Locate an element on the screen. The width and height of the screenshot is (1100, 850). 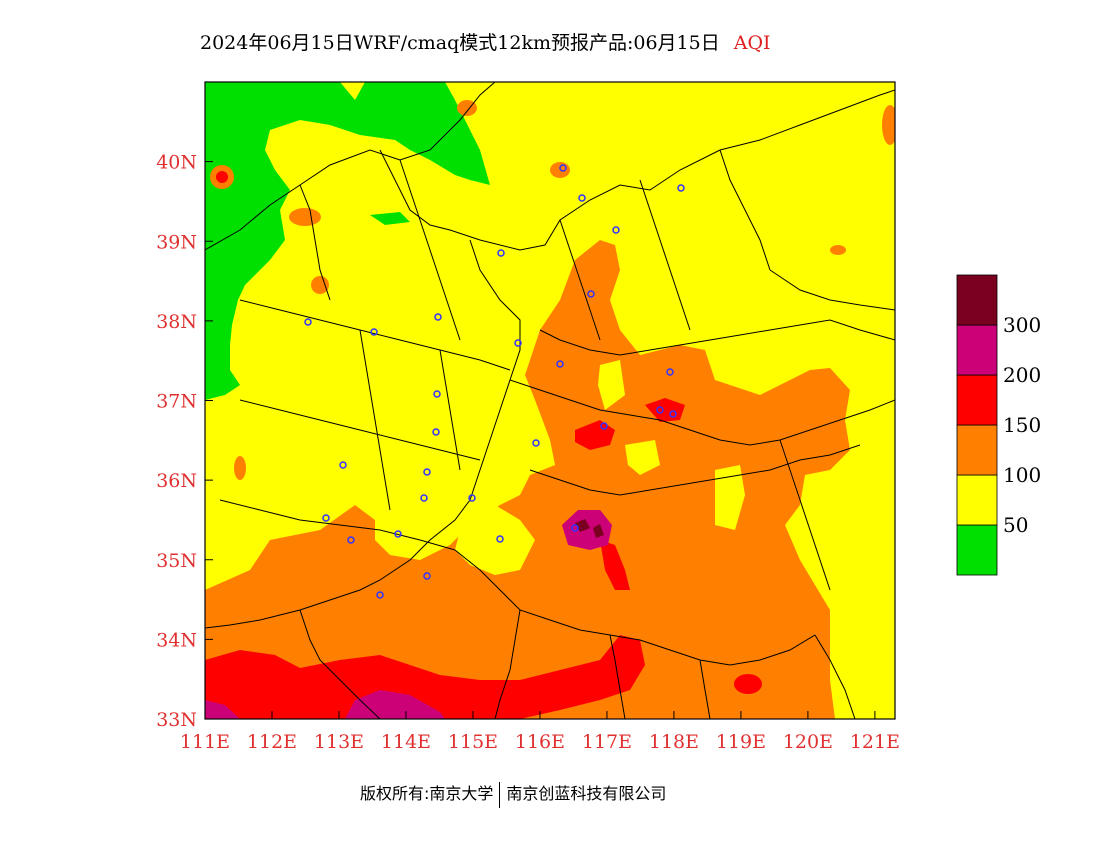
footer-company: 南京创蓝科技有限公司 is located at coordinates (586, 793).